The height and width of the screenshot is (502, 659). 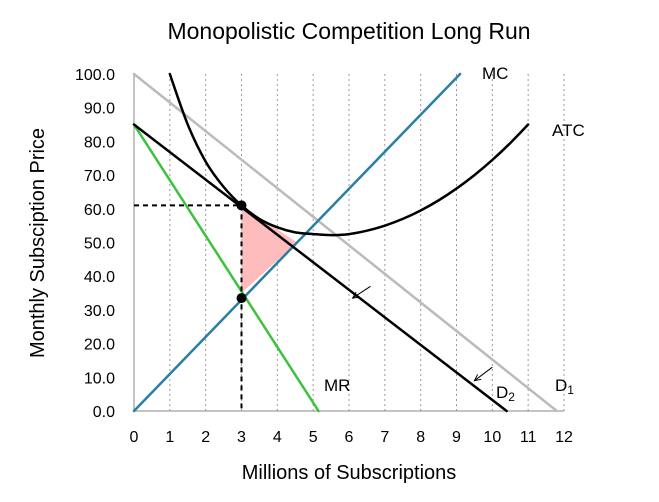 I want to click on x-tick-label: 12, so click(x=564, y=437).